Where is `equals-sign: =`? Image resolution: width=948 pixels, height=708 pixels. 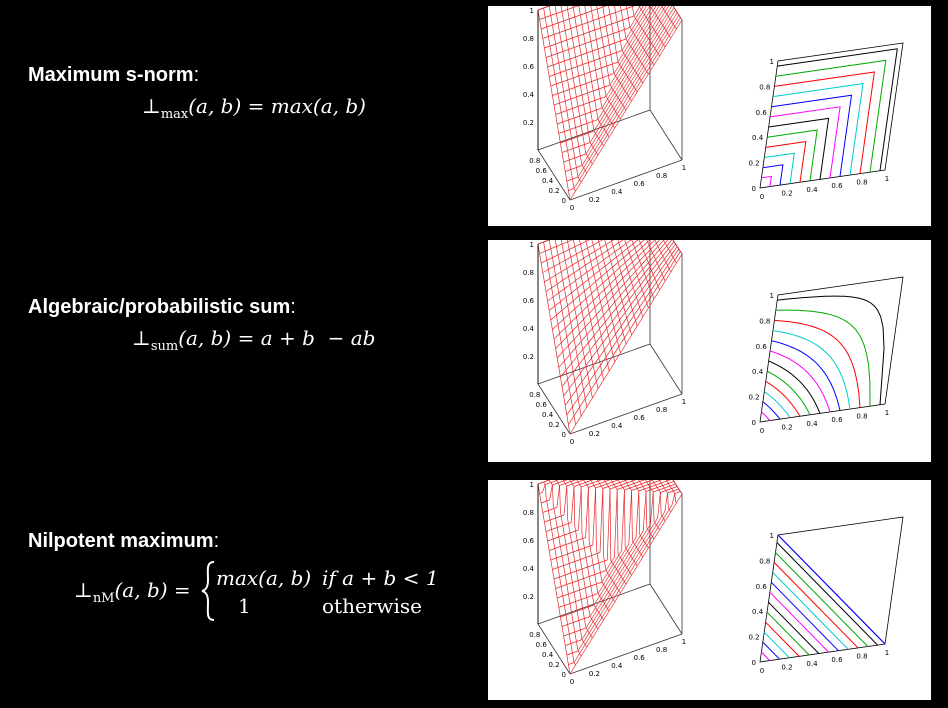 equals-sign: = is located at coordinates (256, 106).